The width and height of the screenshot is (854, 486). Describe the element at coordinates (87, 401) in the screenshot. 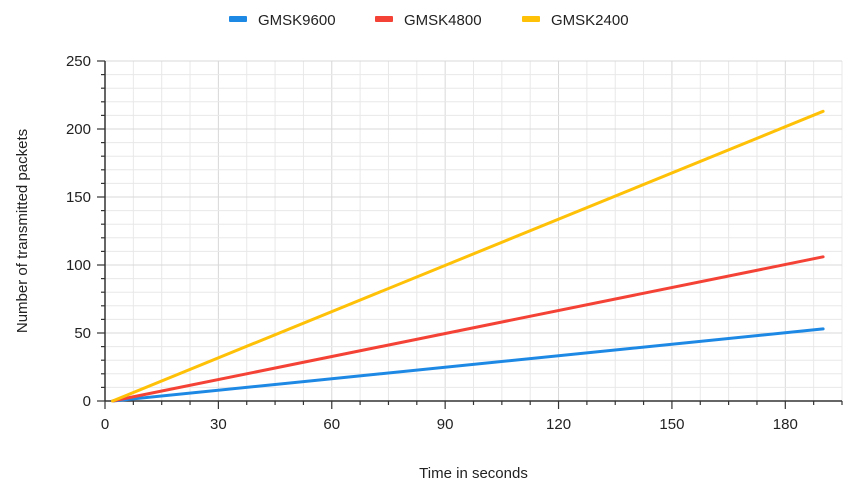

I see `y-tick-label: 0` at that location.